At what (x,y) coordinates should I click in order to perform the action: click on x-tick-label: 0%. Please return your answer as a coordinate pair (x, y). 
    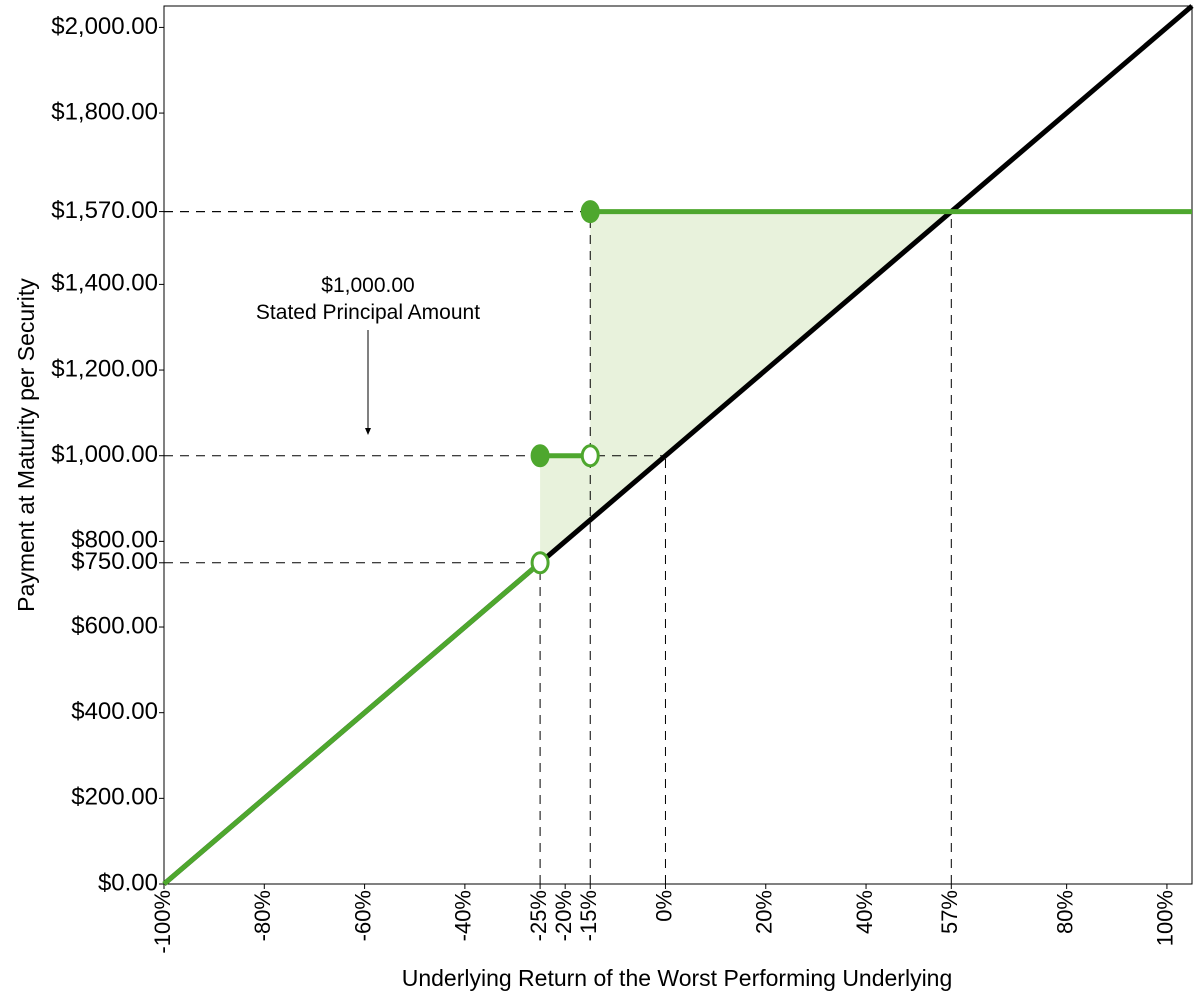
    Looking at the image, I should click on (663, 906).